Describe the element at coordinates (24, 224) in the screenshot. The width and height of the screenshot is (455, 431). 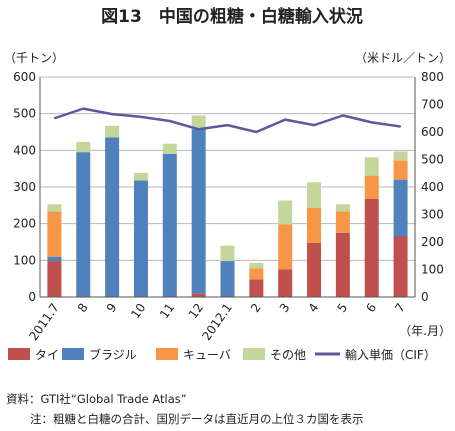
I see `left-tick-label: 200` at that location.